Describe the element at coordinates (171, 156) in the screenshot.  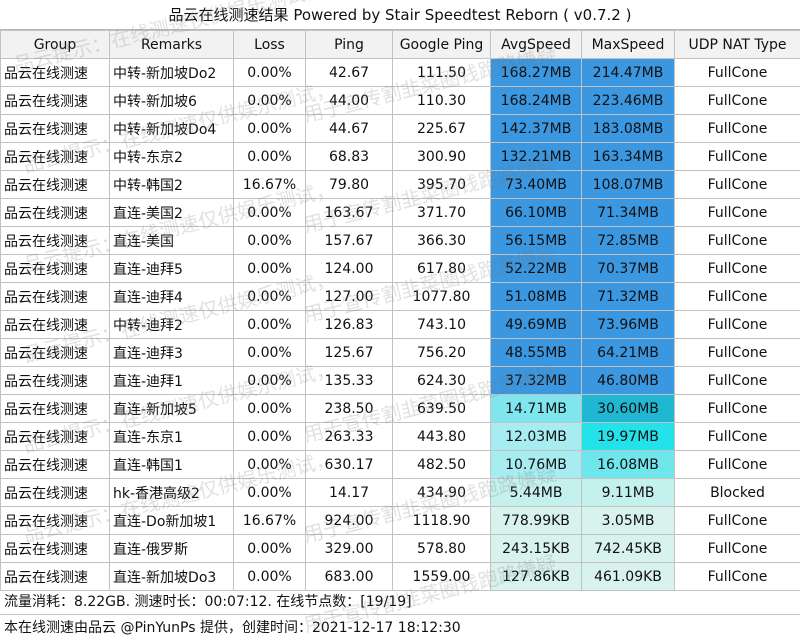
I see `remarks-cell: 中转-东京2` at that location.